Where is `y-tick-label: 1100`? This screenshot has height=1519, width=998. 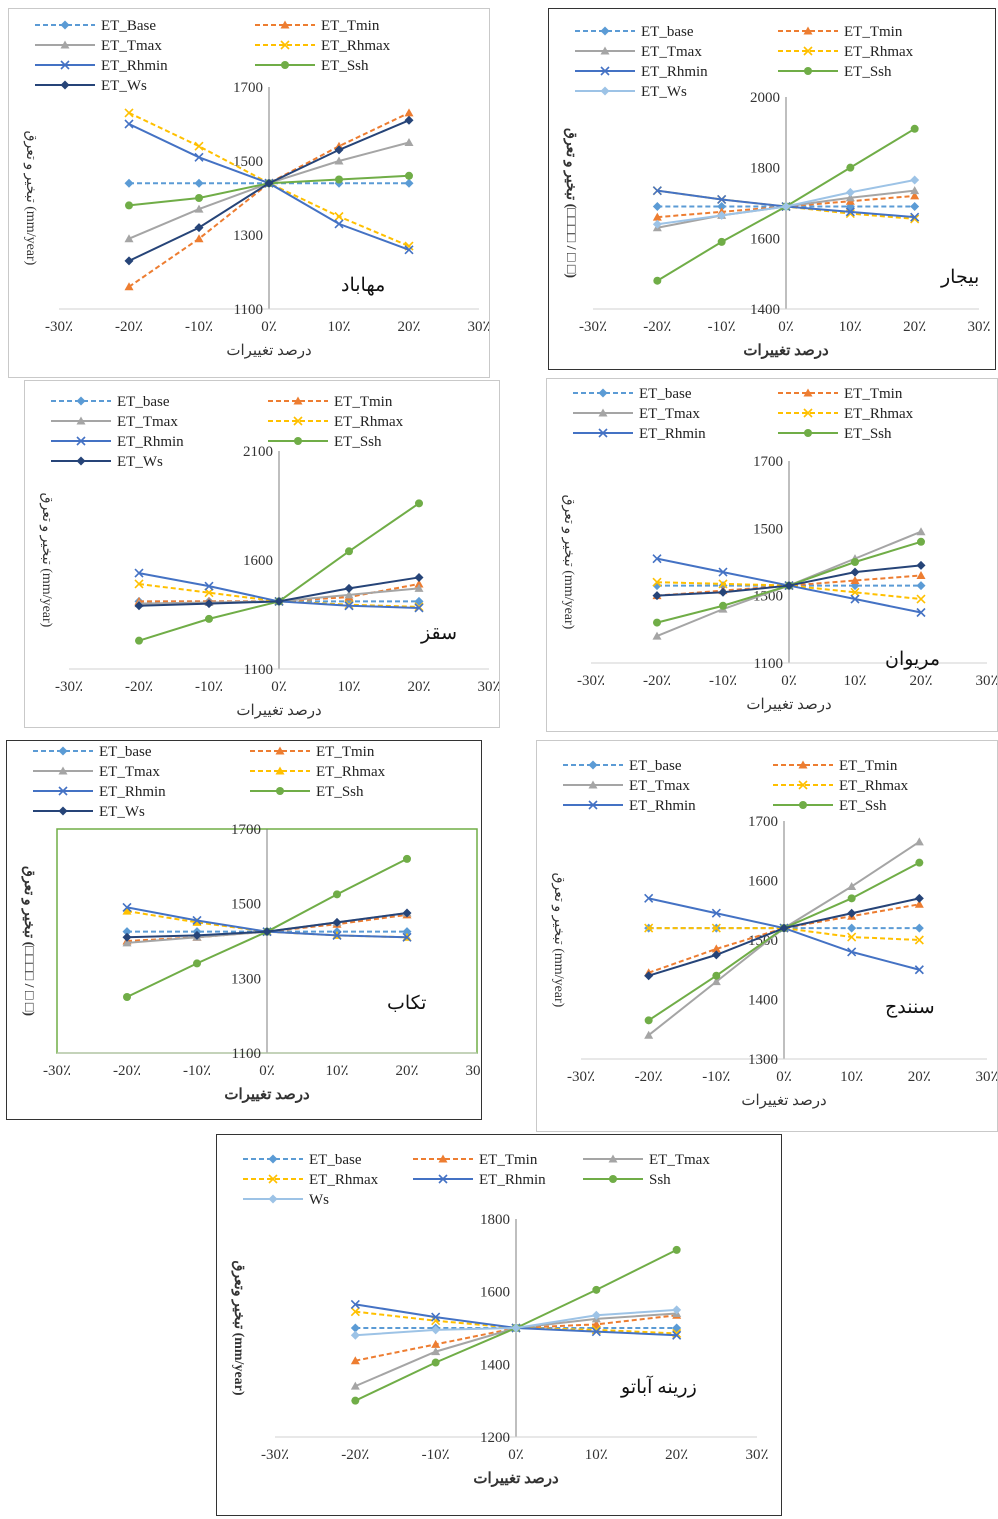 y-tick-label: 1100 is located at coordinates (246, 1054).